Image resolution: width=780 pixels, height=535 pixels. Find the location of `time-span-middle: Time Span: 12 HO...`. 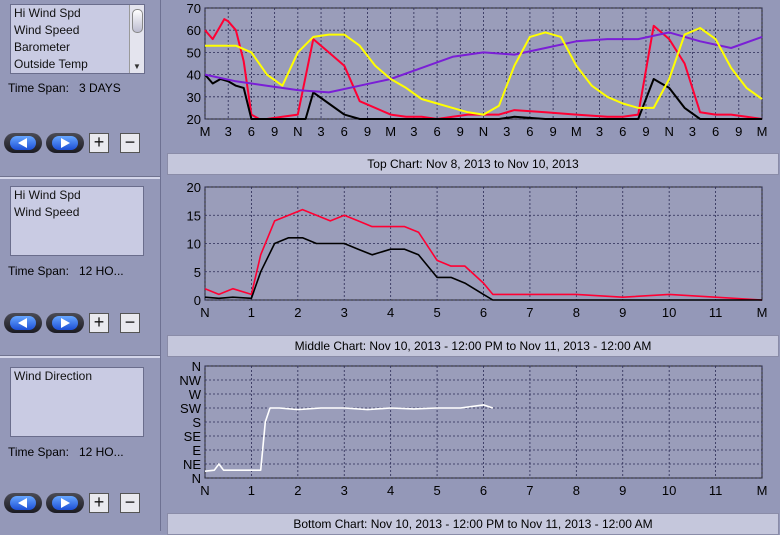

time-span-middle: Time Span: 12 HO... is located at coordinates (66, 271).